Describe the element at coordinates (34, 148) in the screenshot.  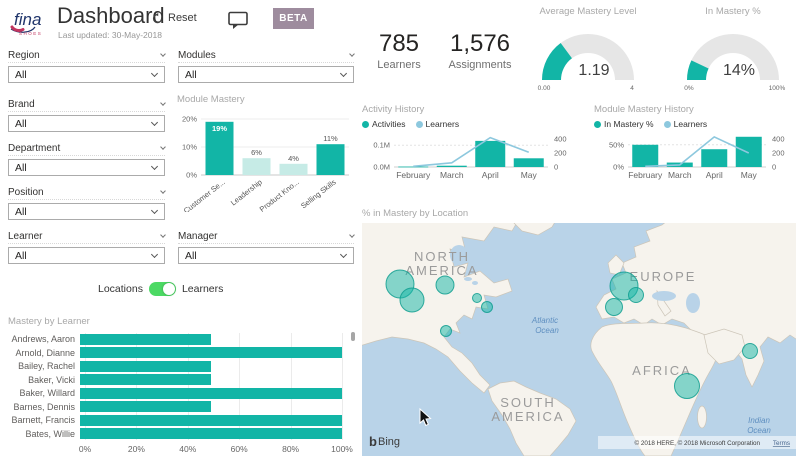
I see `filter-department-label: Department` at that location.